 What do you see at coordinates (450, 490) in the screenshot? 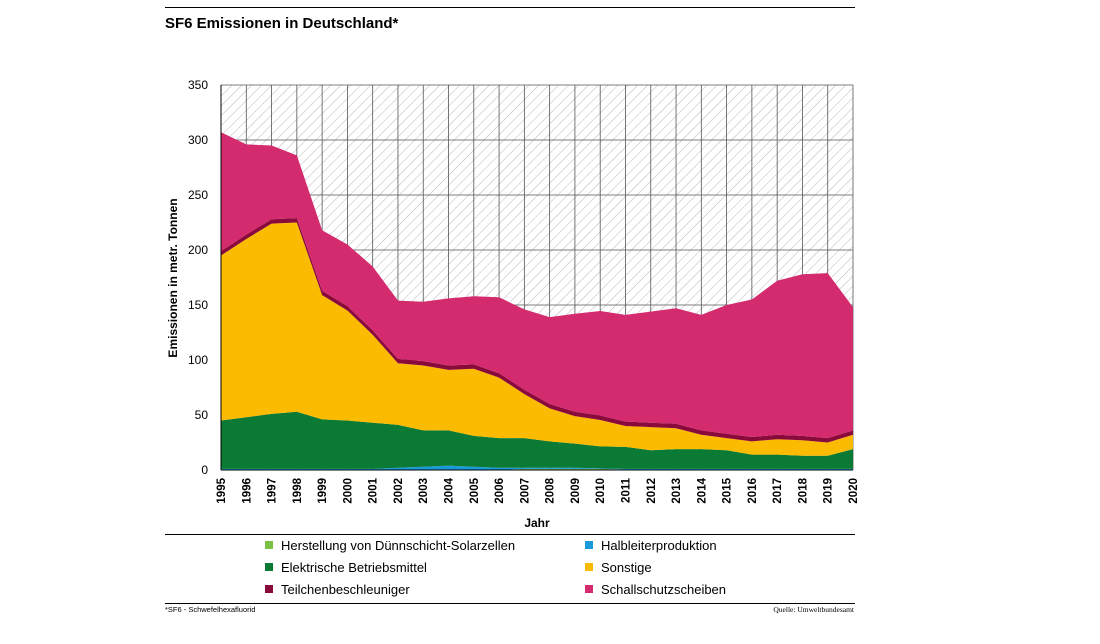
I see `x-tick-label: 2004` at bounding box center [450, 490].